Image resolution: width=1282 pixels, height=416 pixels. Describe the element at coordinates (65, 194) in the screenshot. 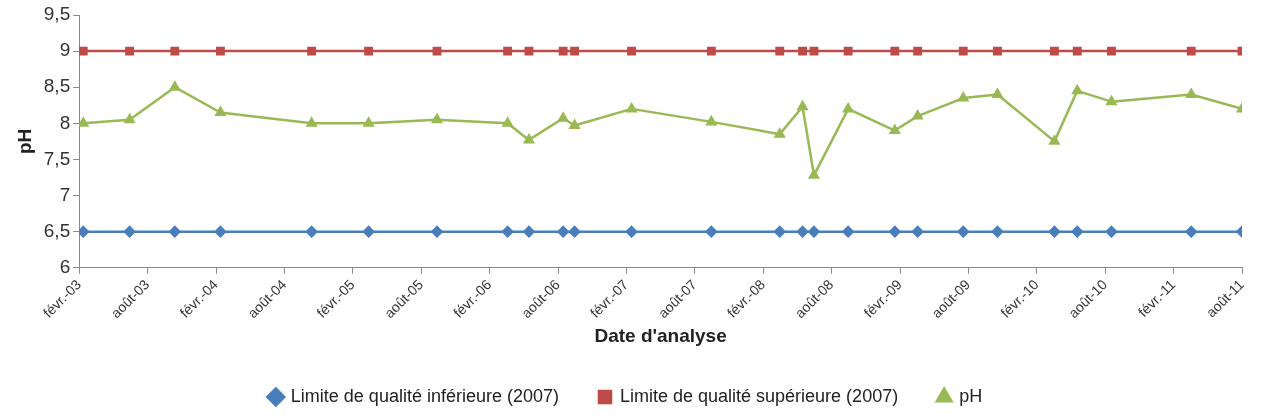

I see `y-tick-label: 7` at that location.